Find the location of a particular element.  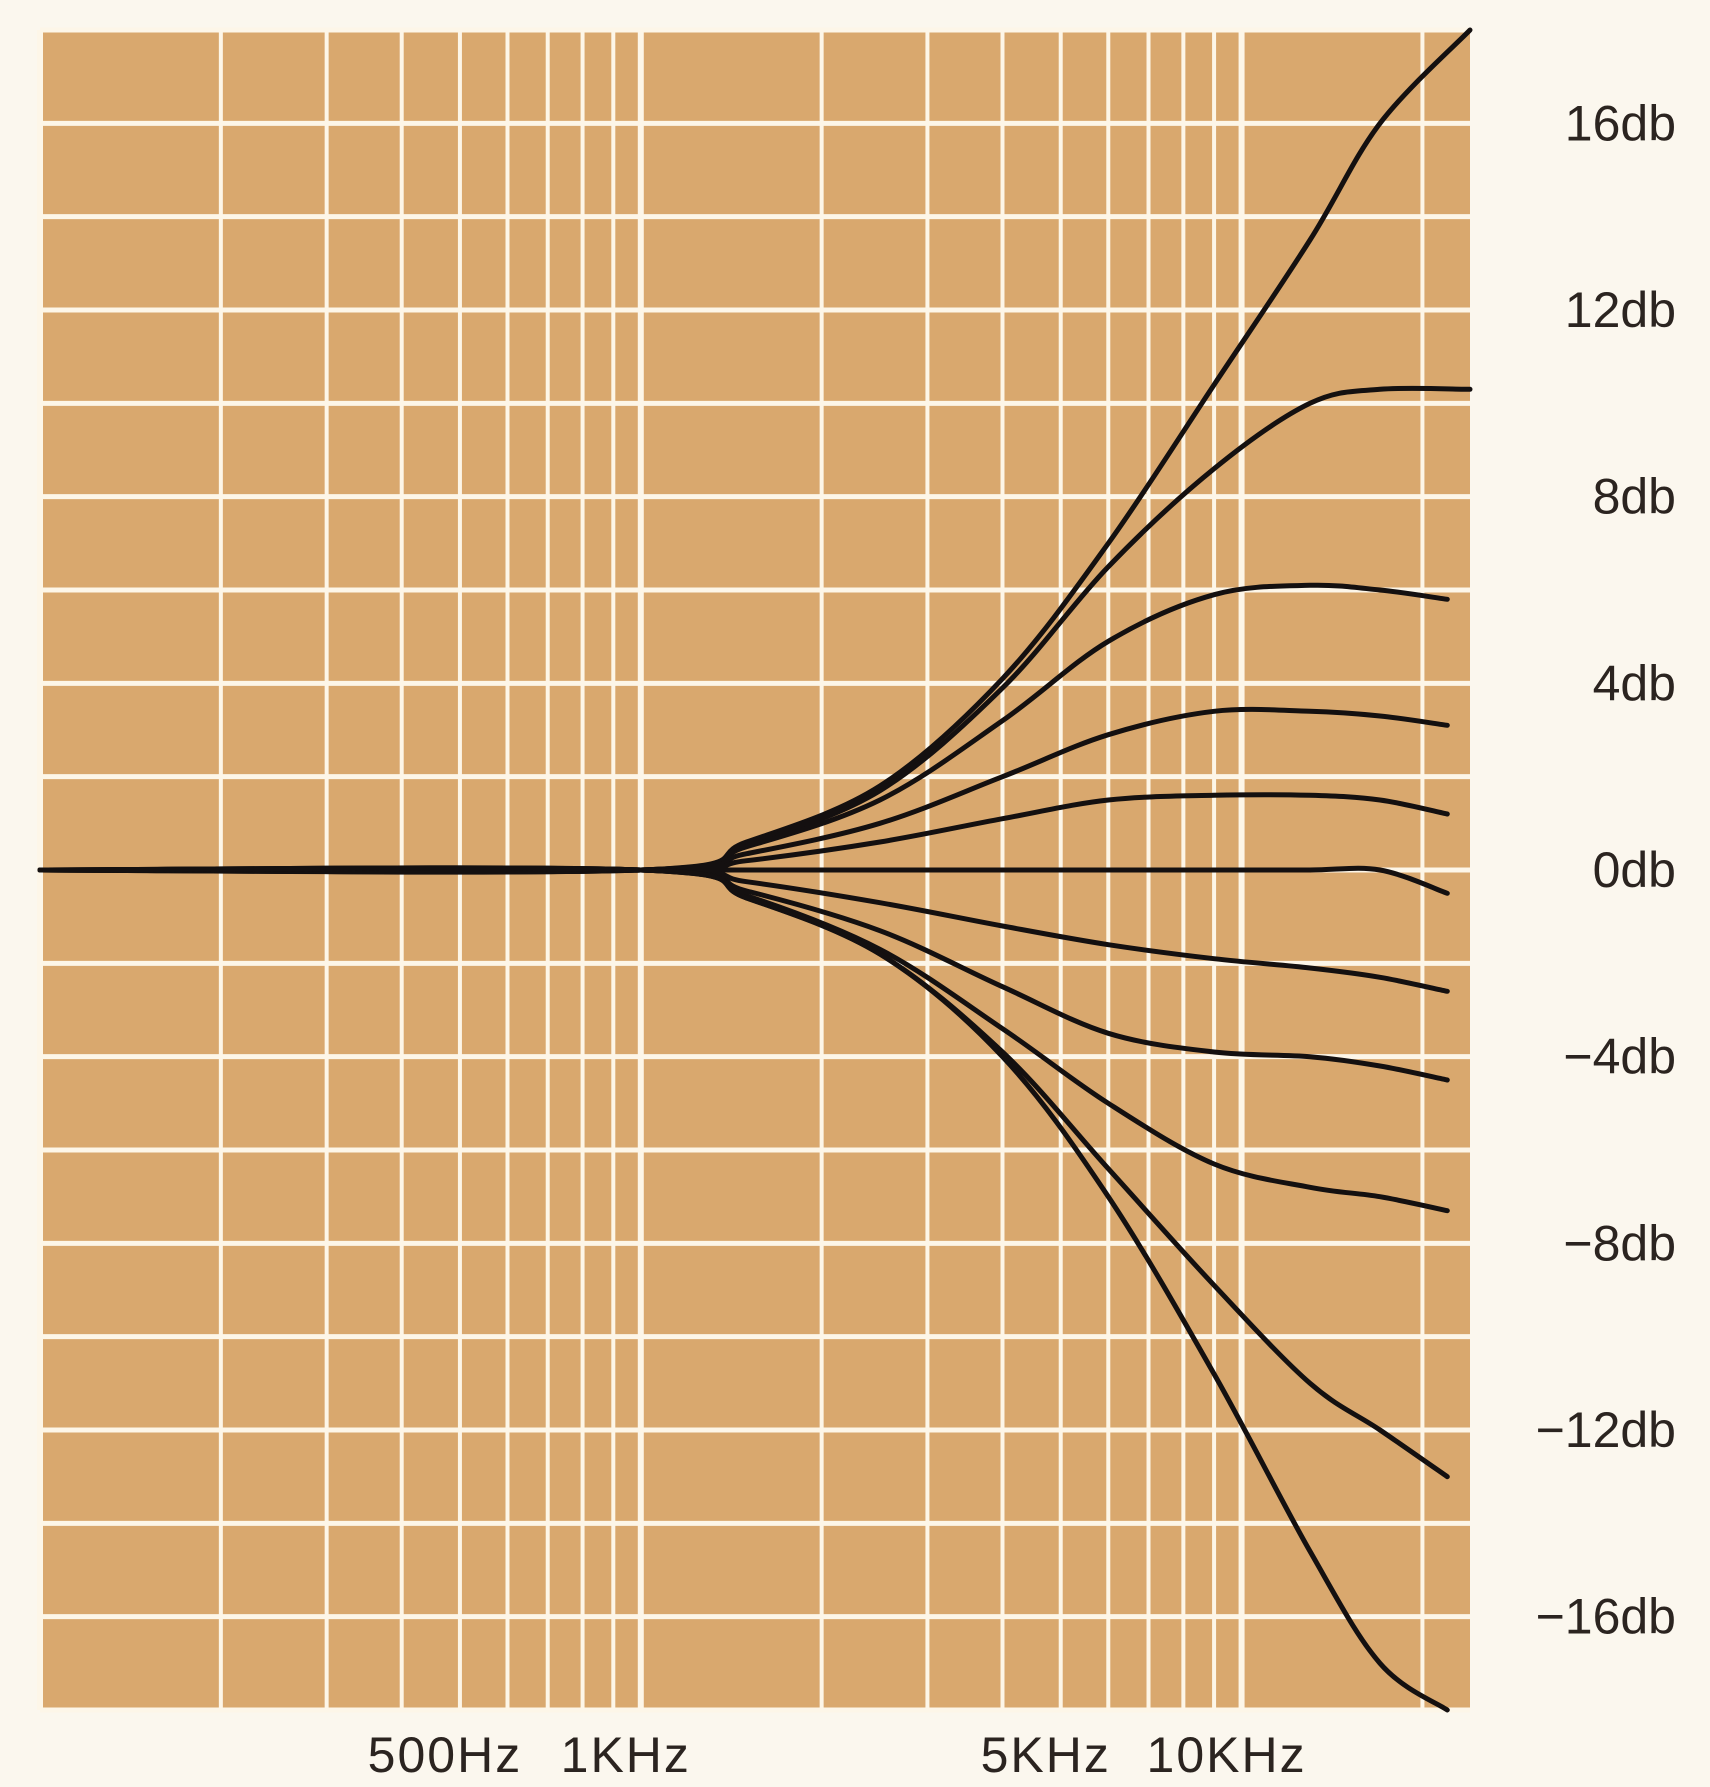

y-tick-label: 4db is located at coordinates (1634, 683).